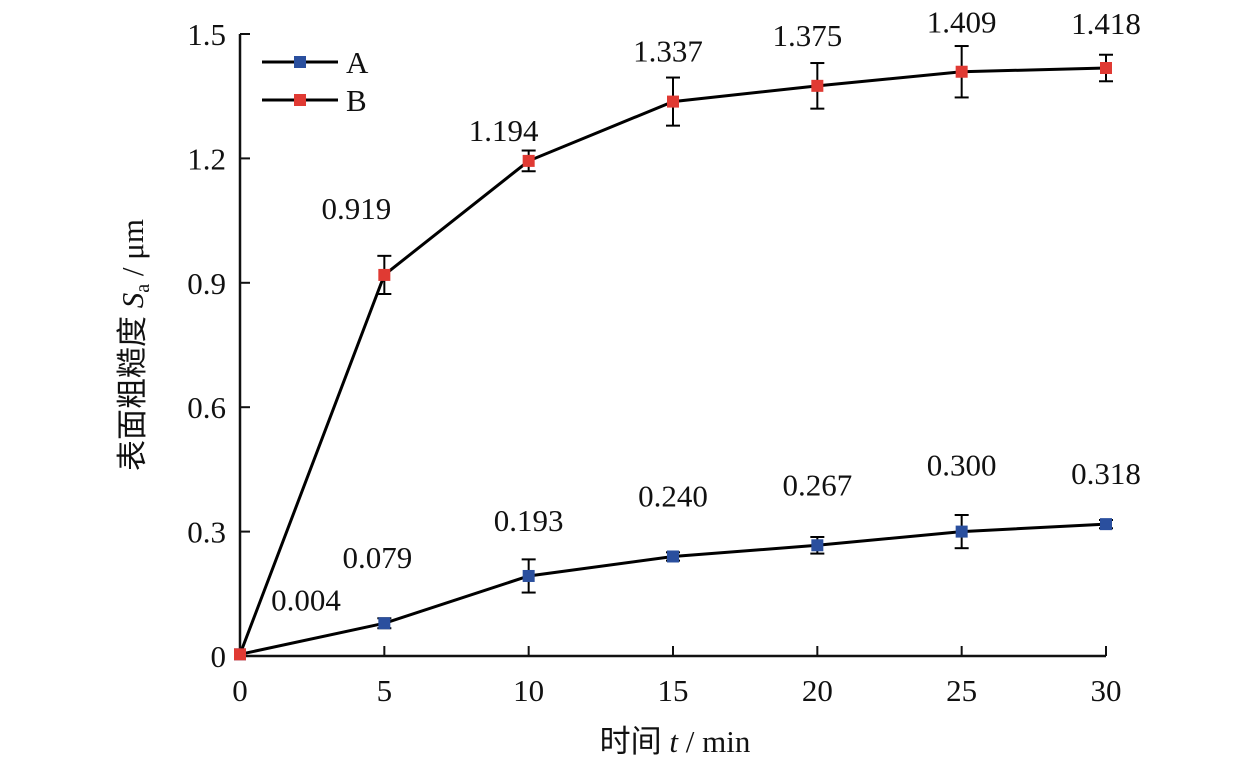 The height and width of the screenshot is (767, 1259). Describe the element at coordinates (1106, 23) in the screenshot. I see `data-label: 1.418` at that location.